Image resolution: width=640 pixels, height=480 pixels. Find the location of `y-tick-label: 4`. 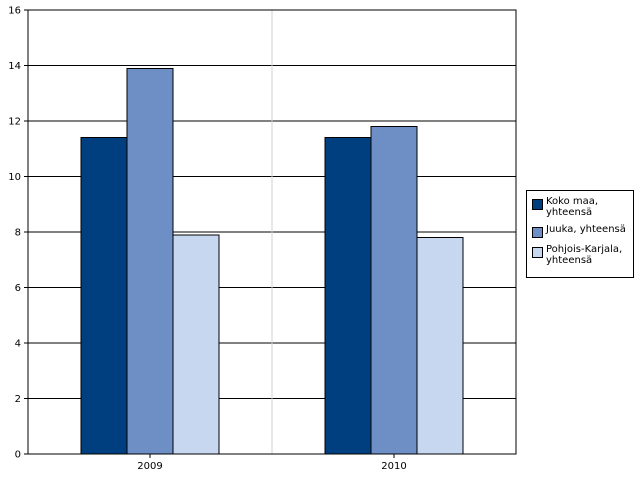

y-tick-label: 4 is located at coordinates (18, 344).